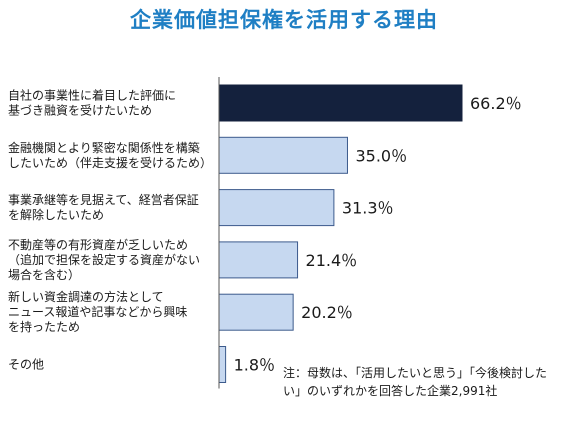  Describe the element at coordinates (104, 147) in the screenshot. I see `category-label-line: 金融機関とより緊密な関係性を構築` at that location.